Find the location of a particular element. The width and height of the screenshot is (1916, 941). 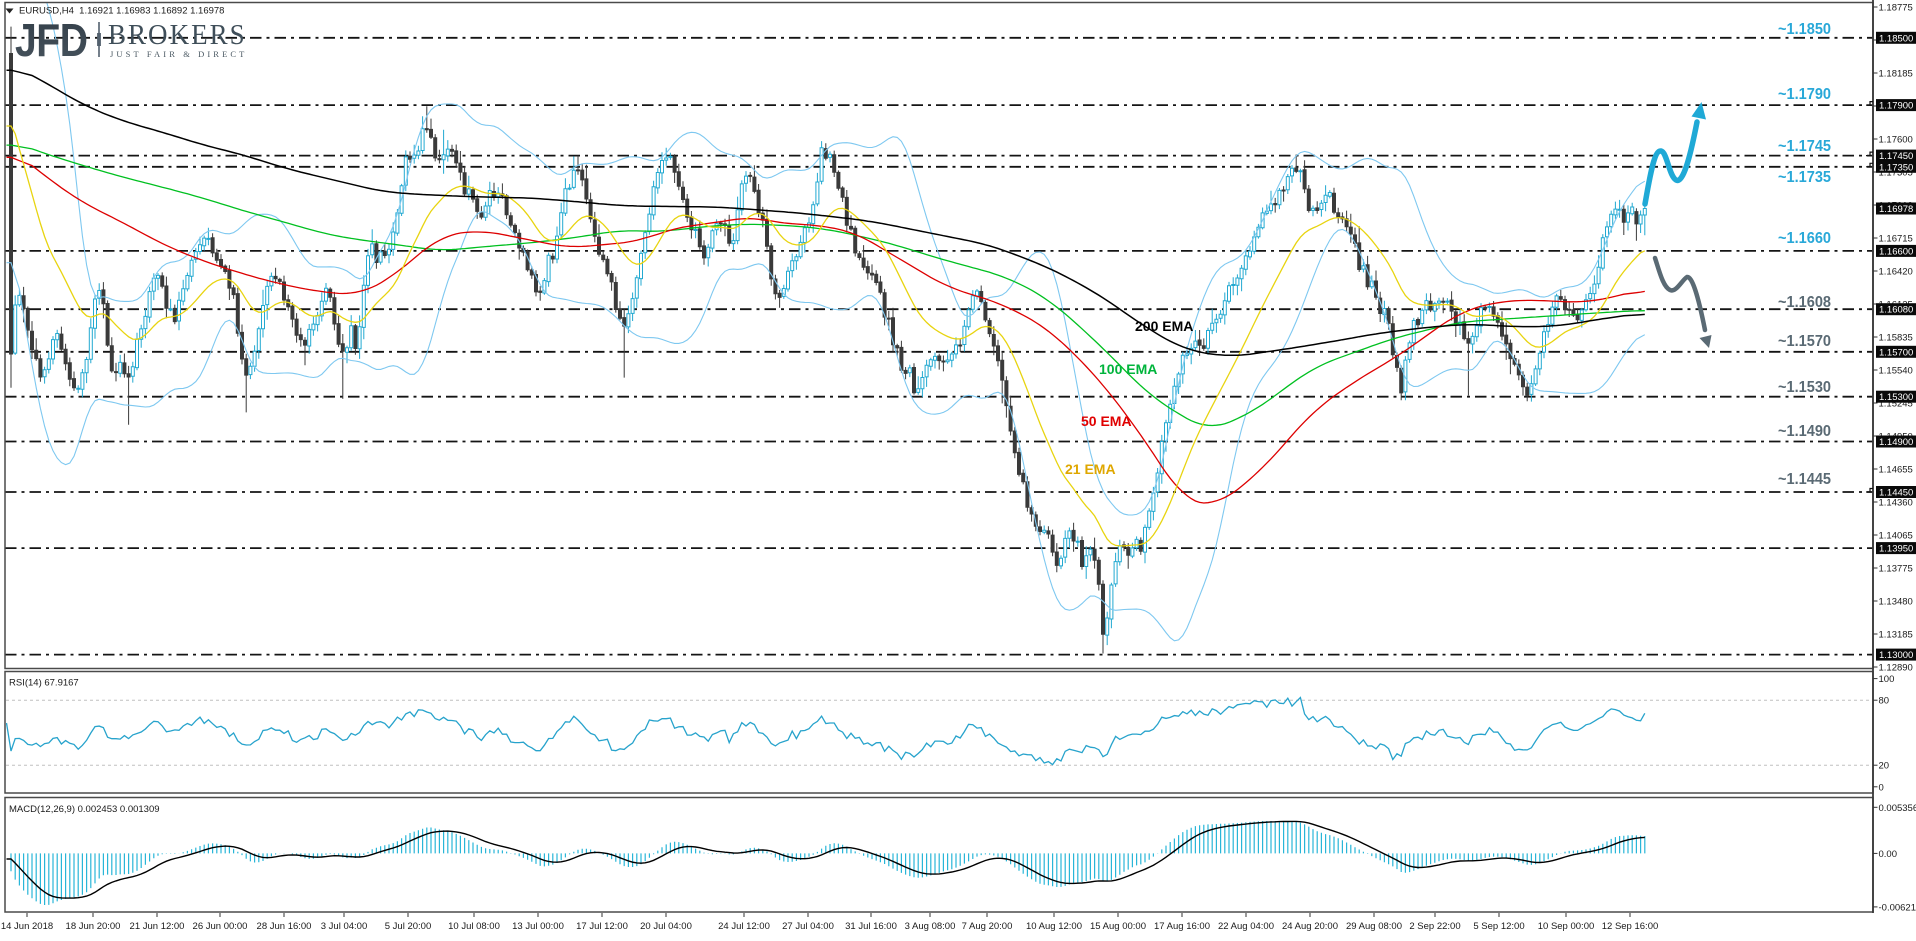

svg-text: 24 Jul 12:00 is located at coordinates (744, 926).